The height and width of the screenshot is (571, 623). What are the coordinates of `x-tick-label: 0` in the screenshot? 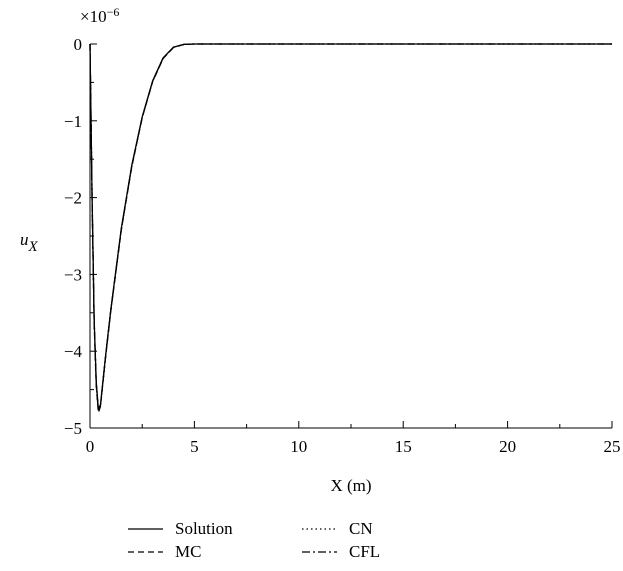 It's located at (90, 446).